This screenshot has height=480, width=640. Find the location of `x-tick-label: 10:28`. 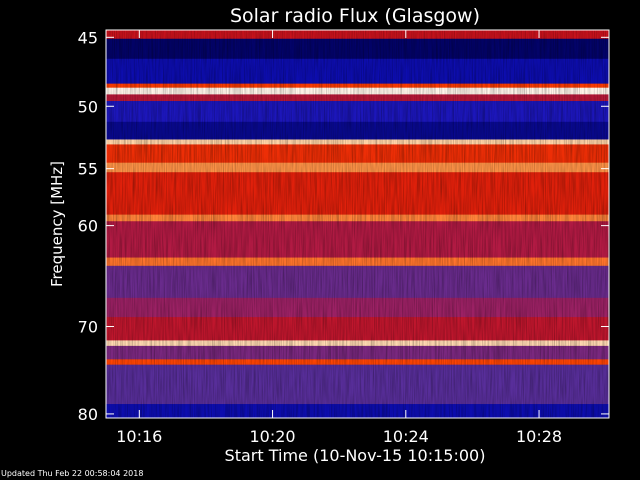

x-tick-label: 10:28 is located at coordinates (539, 436).